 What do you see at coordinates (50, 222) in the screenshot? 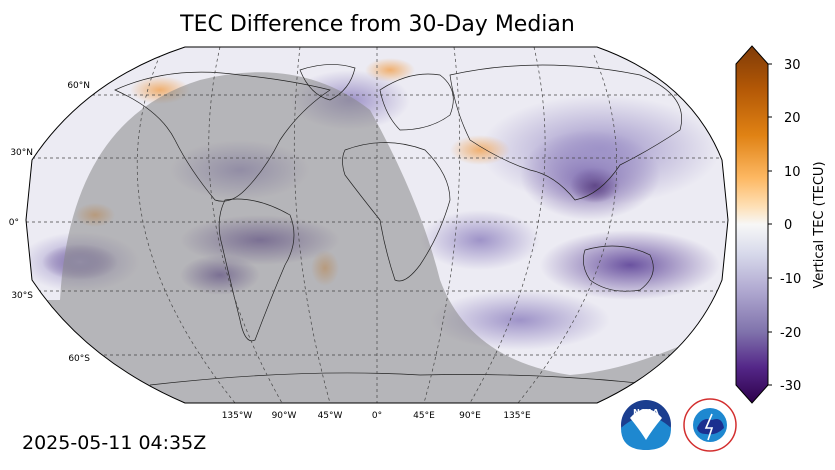
I see `lat-labels: 60°N 30°N 0° 30°S 60°S` at bounding box center [50, 222].